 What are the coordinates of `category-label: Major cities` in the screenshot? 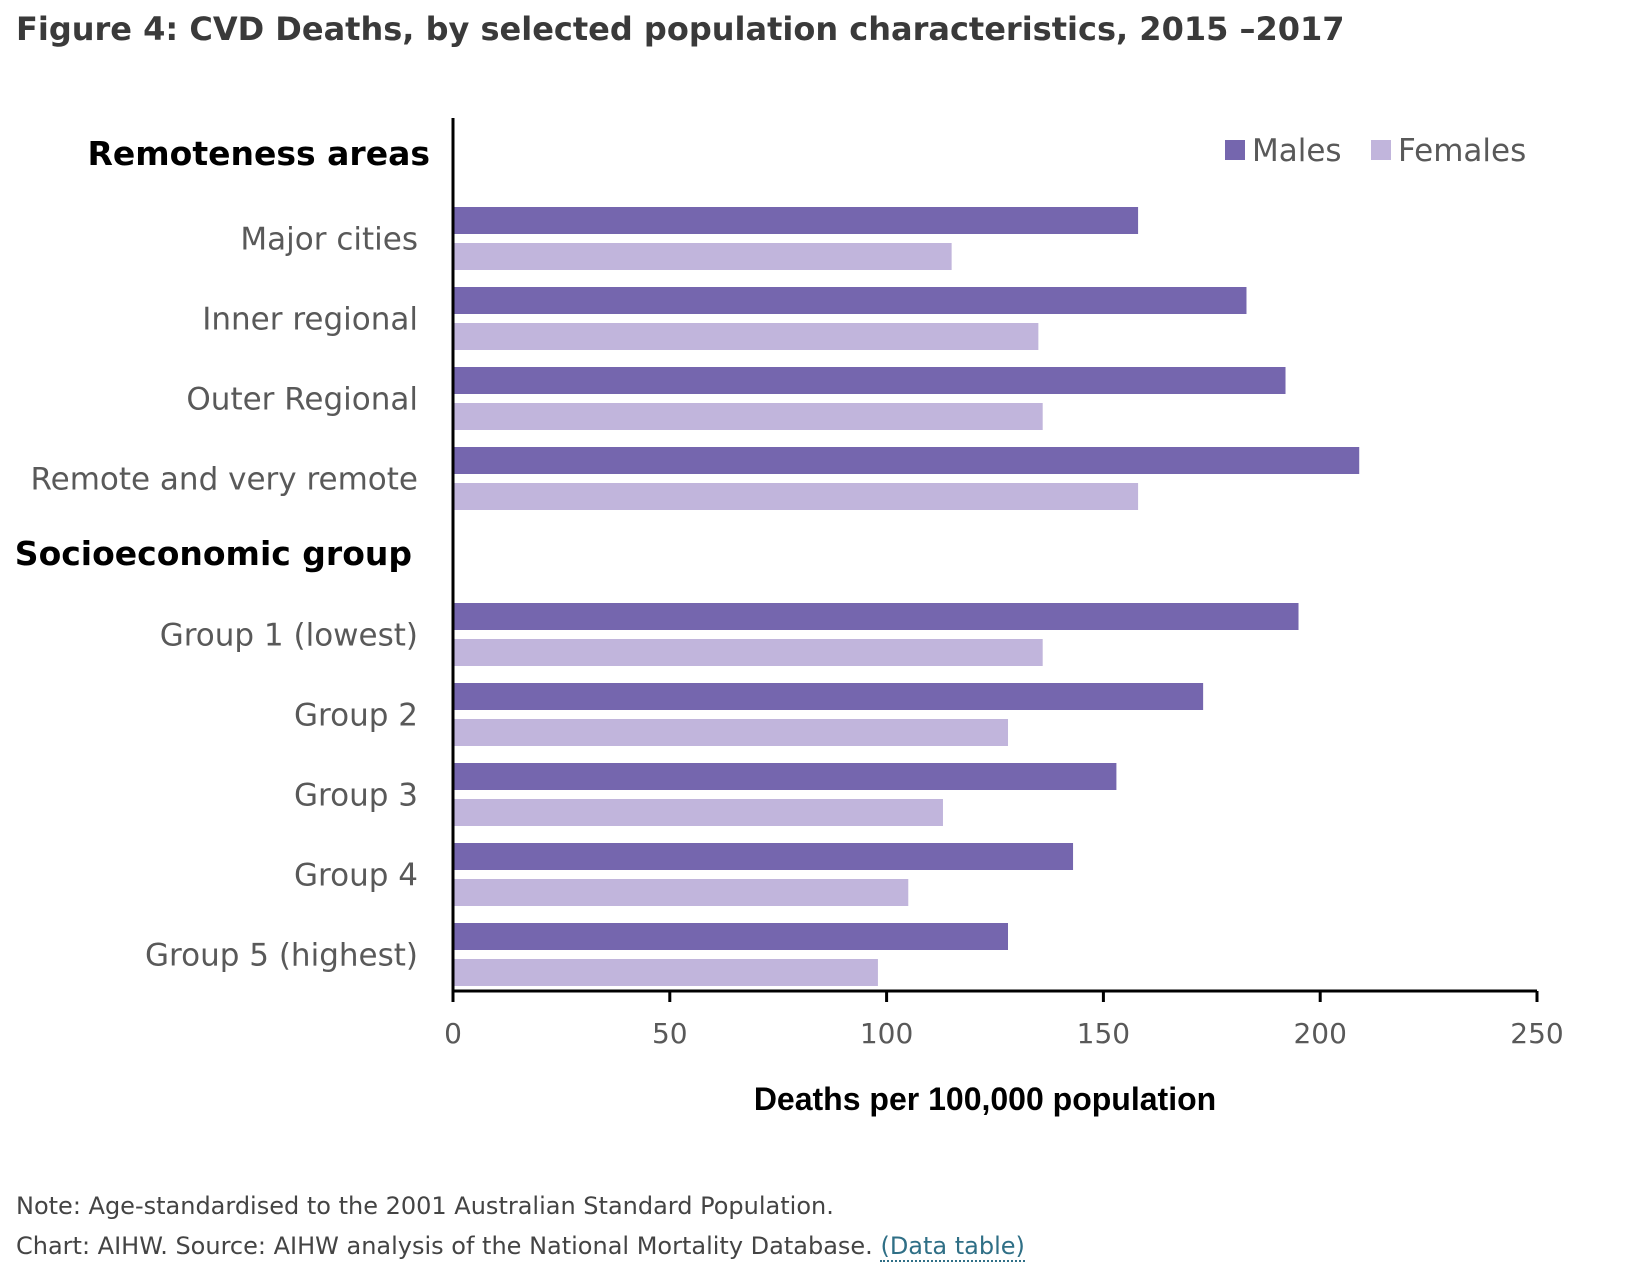 It's located at (329, 240).